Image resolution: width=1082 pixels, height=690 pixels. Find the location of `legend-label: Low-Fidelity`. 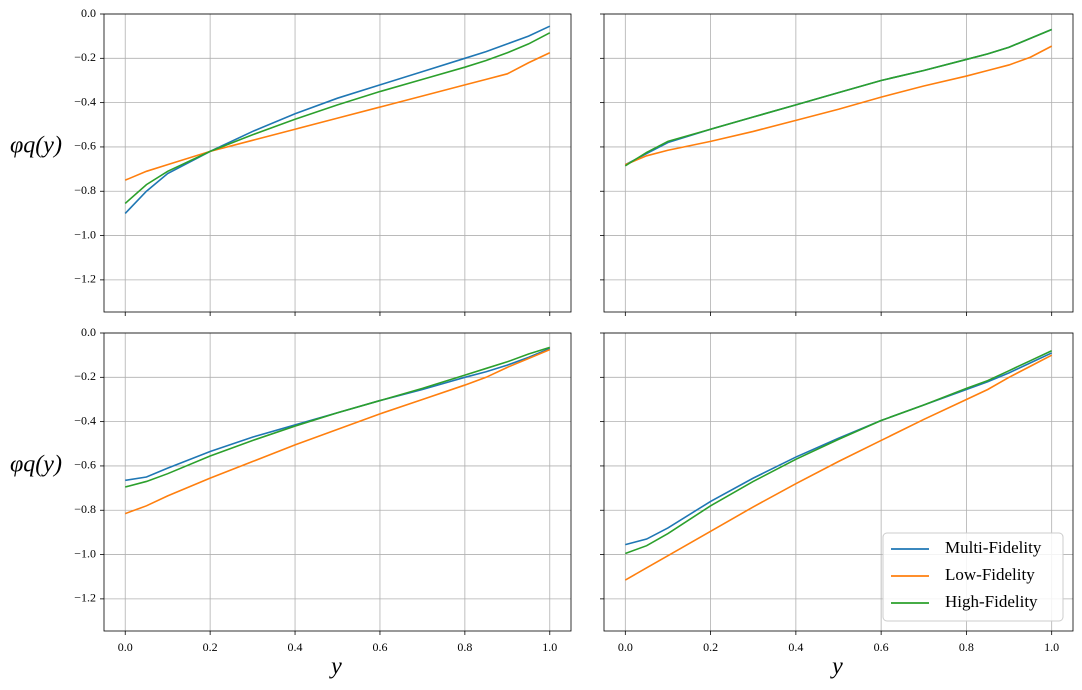

legend-label: Low-Fidelity is located at coordinates (990, 574).